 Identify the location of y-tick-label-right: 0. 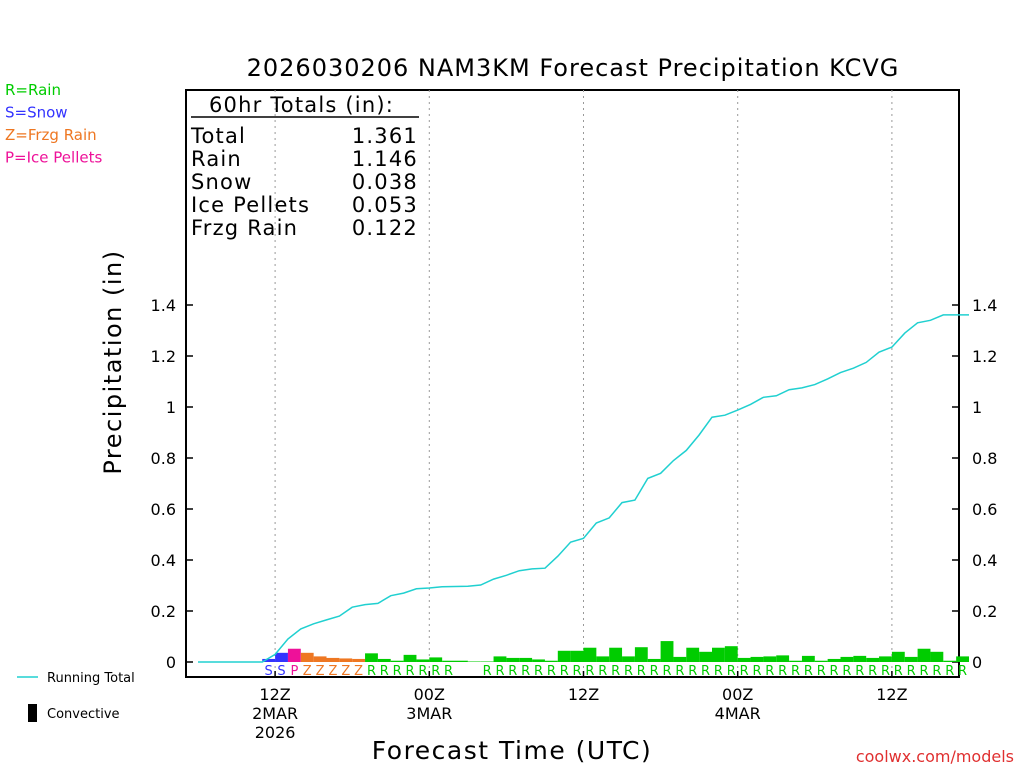
(977, 662).